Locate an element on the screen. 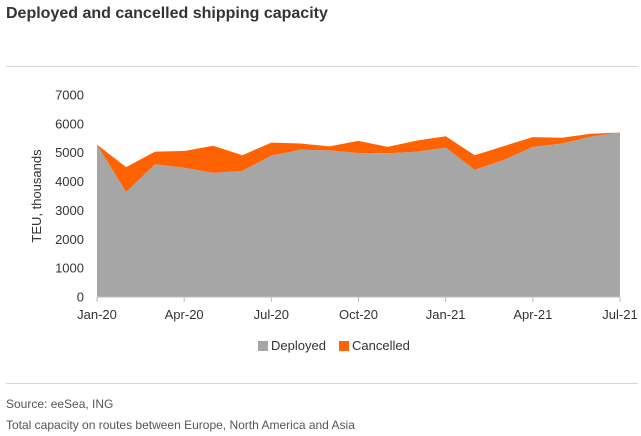 The width and height of the screenshot is (641, 436). y-tick-label: 6000 is located at coordinates (69, 123).